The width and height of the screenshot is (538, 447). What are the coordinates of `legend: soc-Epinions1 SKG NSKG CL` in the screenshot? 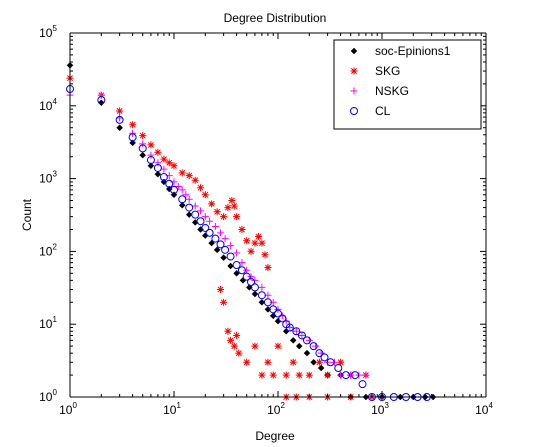 It's located at (407, 84).